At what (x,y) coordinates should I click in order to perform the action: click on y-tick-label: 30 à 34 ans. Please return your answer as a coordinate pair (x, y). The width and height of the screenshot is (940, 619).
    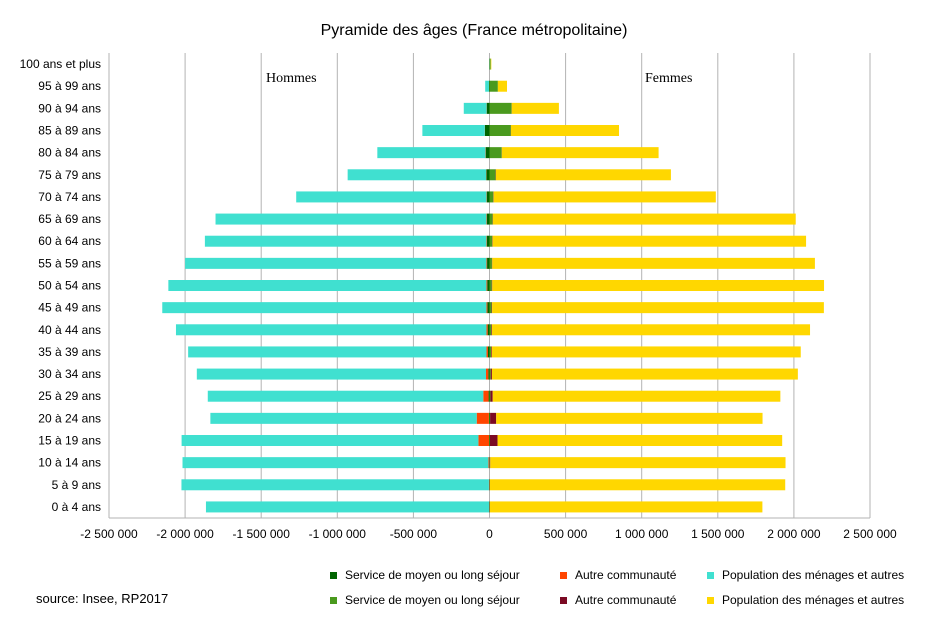
    Looking at the image, I should click on (69, 374).